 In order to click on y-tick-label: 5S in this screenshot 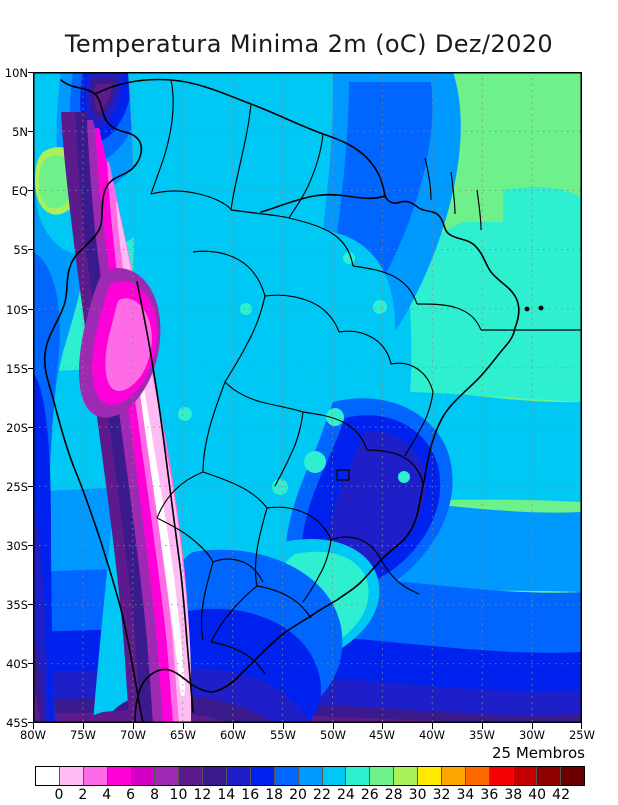, I will do `click(20, 250)`.